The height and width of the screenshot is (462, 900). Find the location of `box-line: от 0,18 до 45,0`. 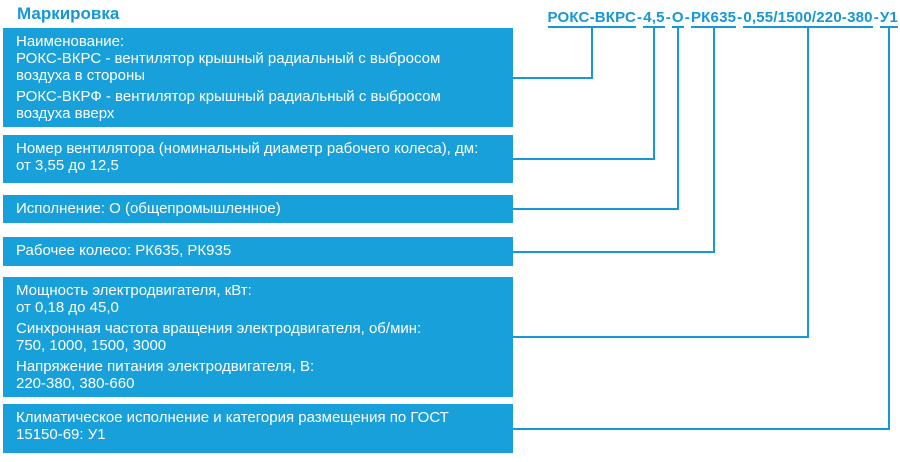

box-line: от 0,18 до 45,0 is located at coordinates (67, 307).